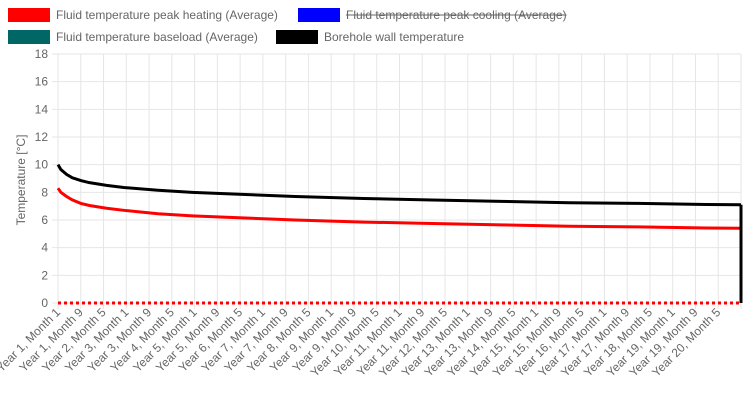  Describe the element at coordinates (432, 15) in the screenshot. I see `legend-item: Fluid temperature peak cooling (Average)` at that location.